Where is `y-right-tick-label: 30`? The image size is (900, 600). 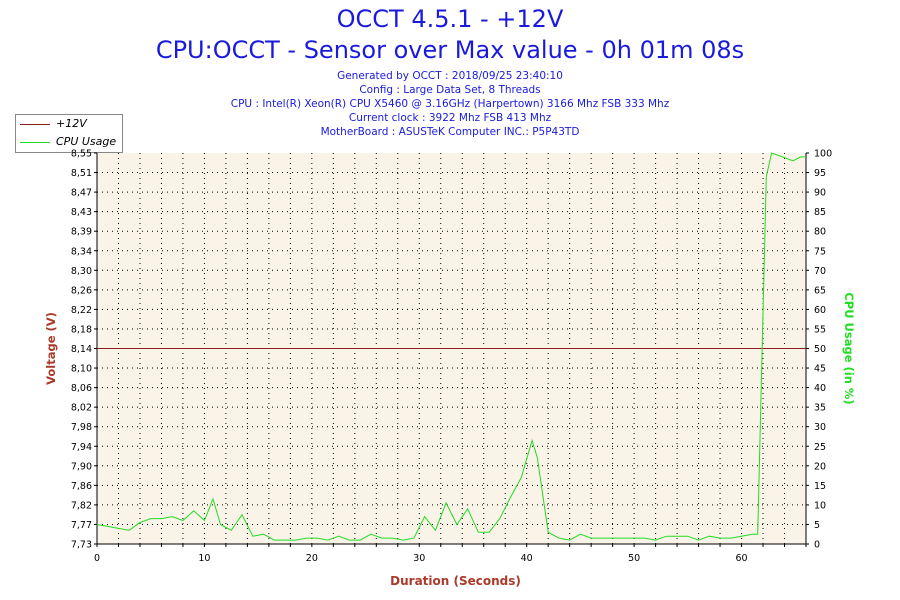
y-right-tick-label: 30 is located at coordinates (820, 427).